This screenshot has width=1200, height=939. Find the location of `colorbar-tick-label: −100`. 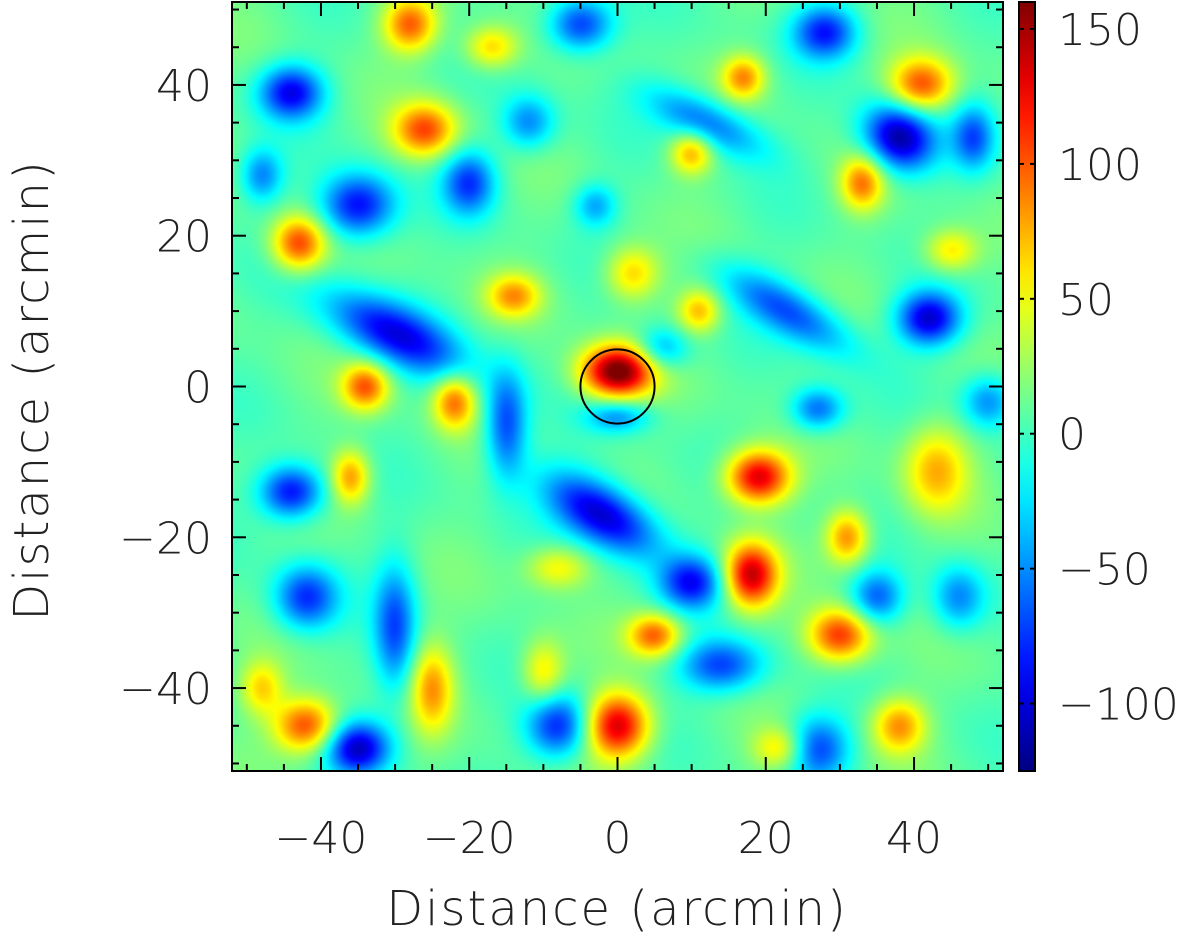

colorbar-tick-label: −100 is located at coordinates (1118, 705).